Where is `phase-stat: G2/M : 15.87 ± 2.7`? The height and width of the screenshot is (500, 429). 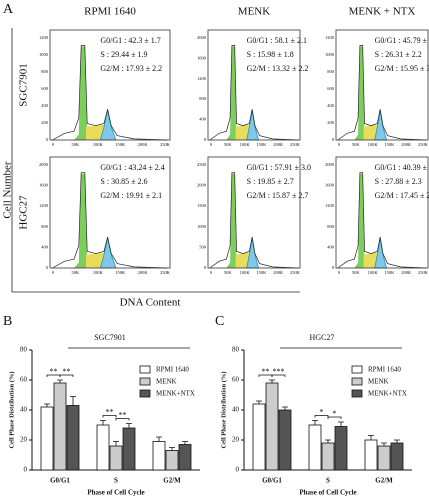
phase-stat: G2/M : 15.87 ± 2.7 is located at coordinates (278, 195).